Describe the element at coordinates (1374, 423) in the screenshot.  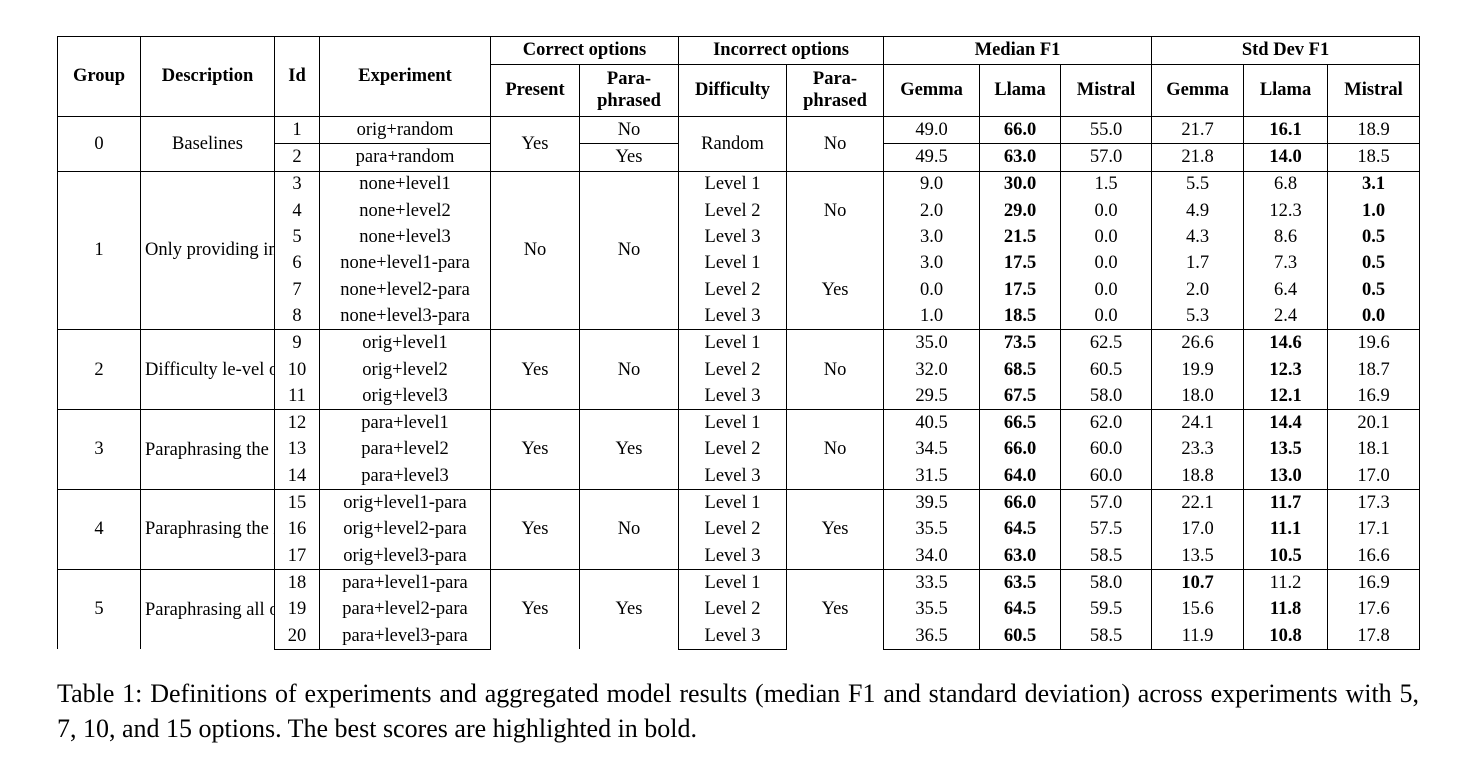
I see `std-mistral-cell: 20.1` at that location.